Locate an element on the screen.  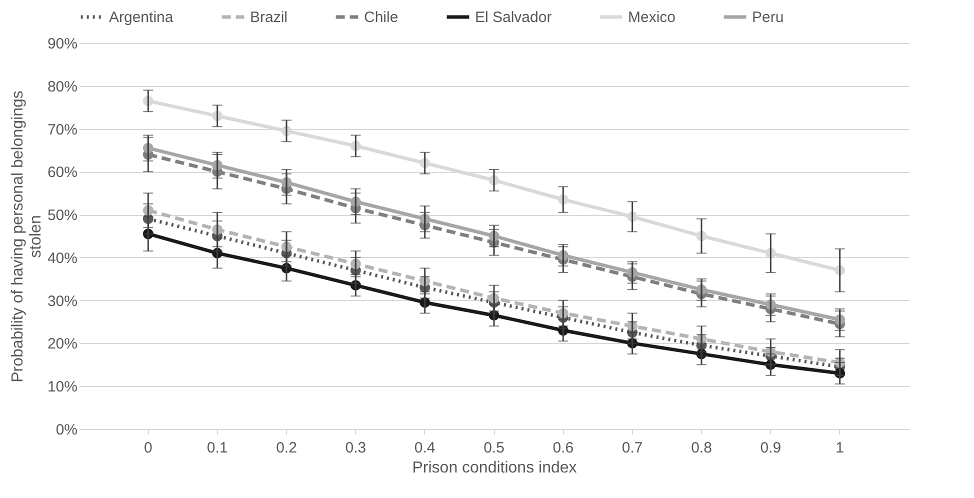
x-tick-label: 0.5 is located at coordinates (494, 448).